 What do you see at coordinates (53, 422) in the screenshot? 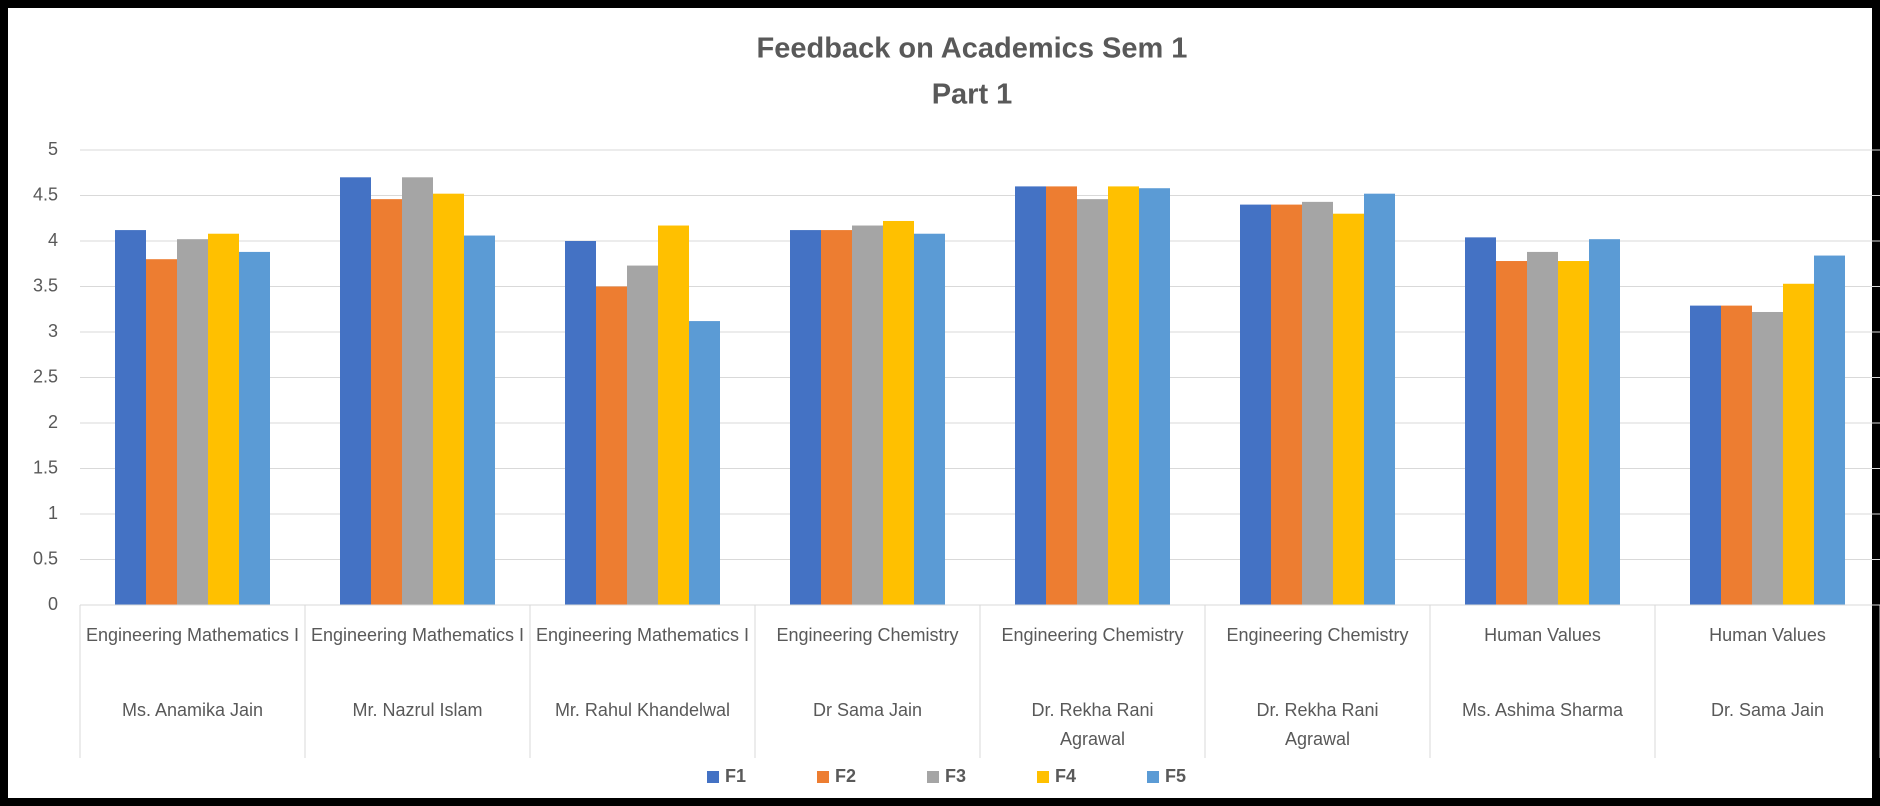
I see `y-tick-label: 2` at bounding box center [53, 422].